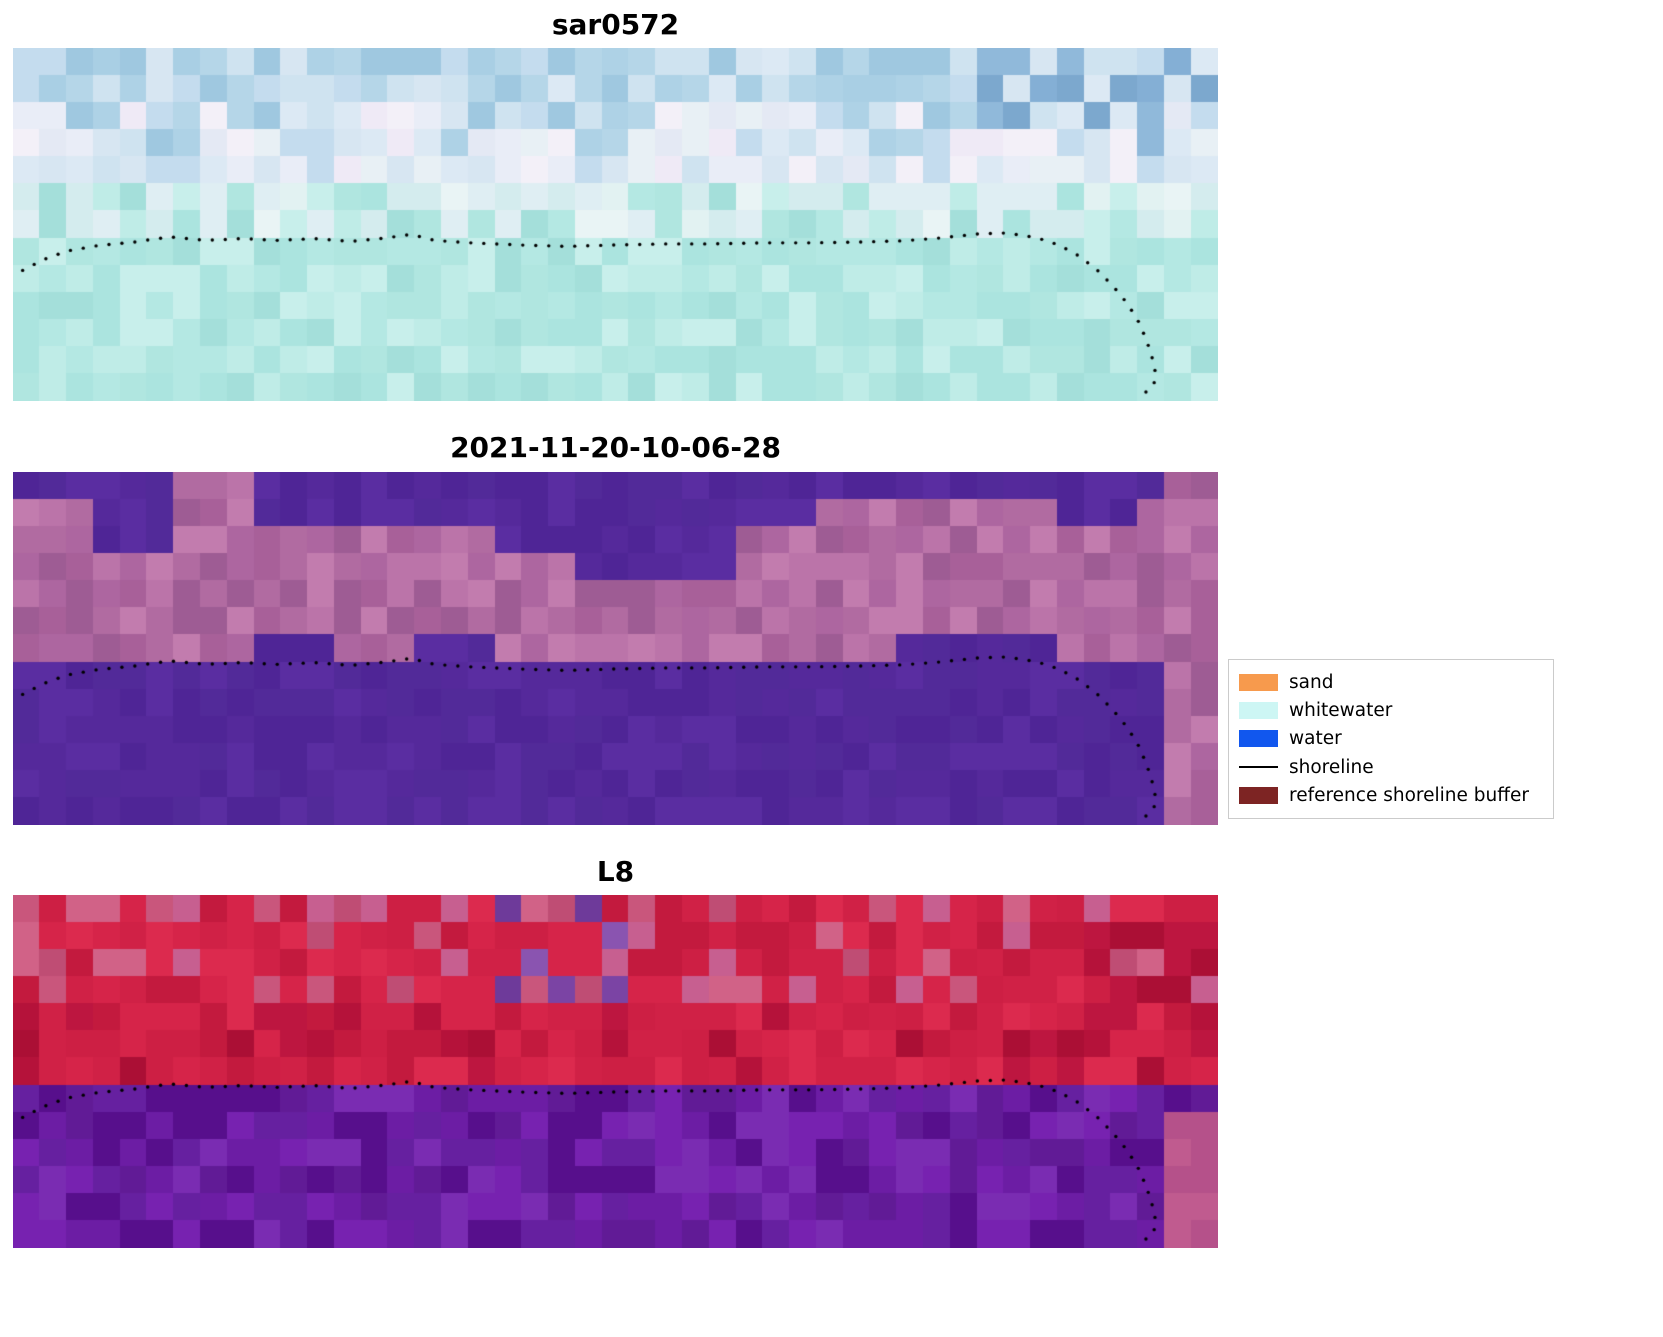  What do you see at coordinates (1258, 767) in the screenshot?
I see `legend-shoreline-line-swatch` at bounding box center [1258, 767].